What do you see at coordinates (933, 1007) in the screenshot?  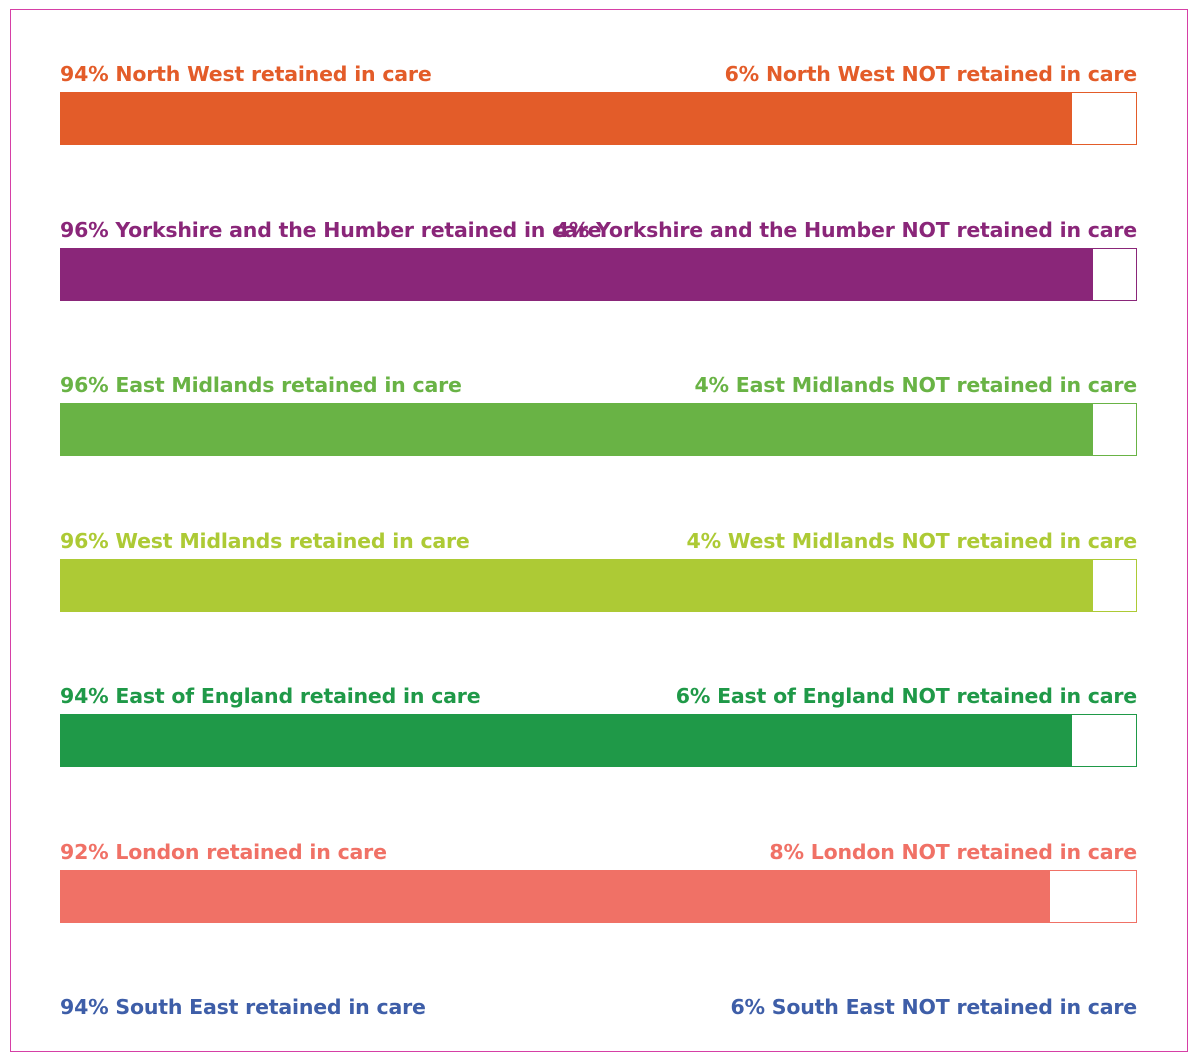 I see `not-retained-label: 6% South East NOT retained in care` at bounding box center [933, 1007].